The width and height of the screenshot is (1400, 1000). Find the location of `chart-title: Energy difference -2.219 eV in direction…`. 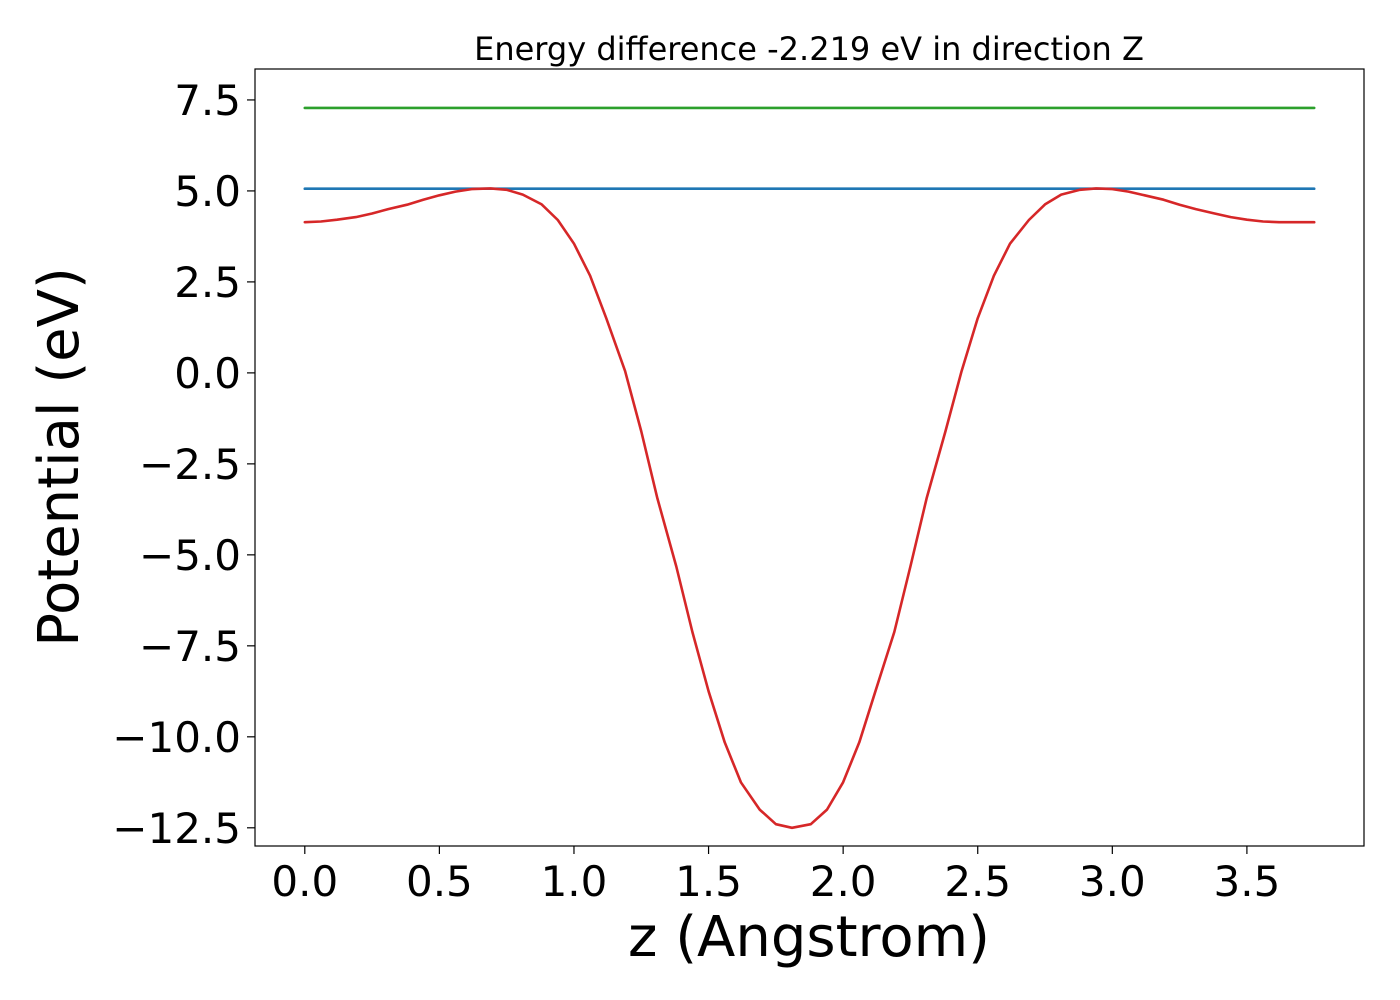

chart-title: Energy difference -2.219 eV in direction… is located at coordinates (809, 49).